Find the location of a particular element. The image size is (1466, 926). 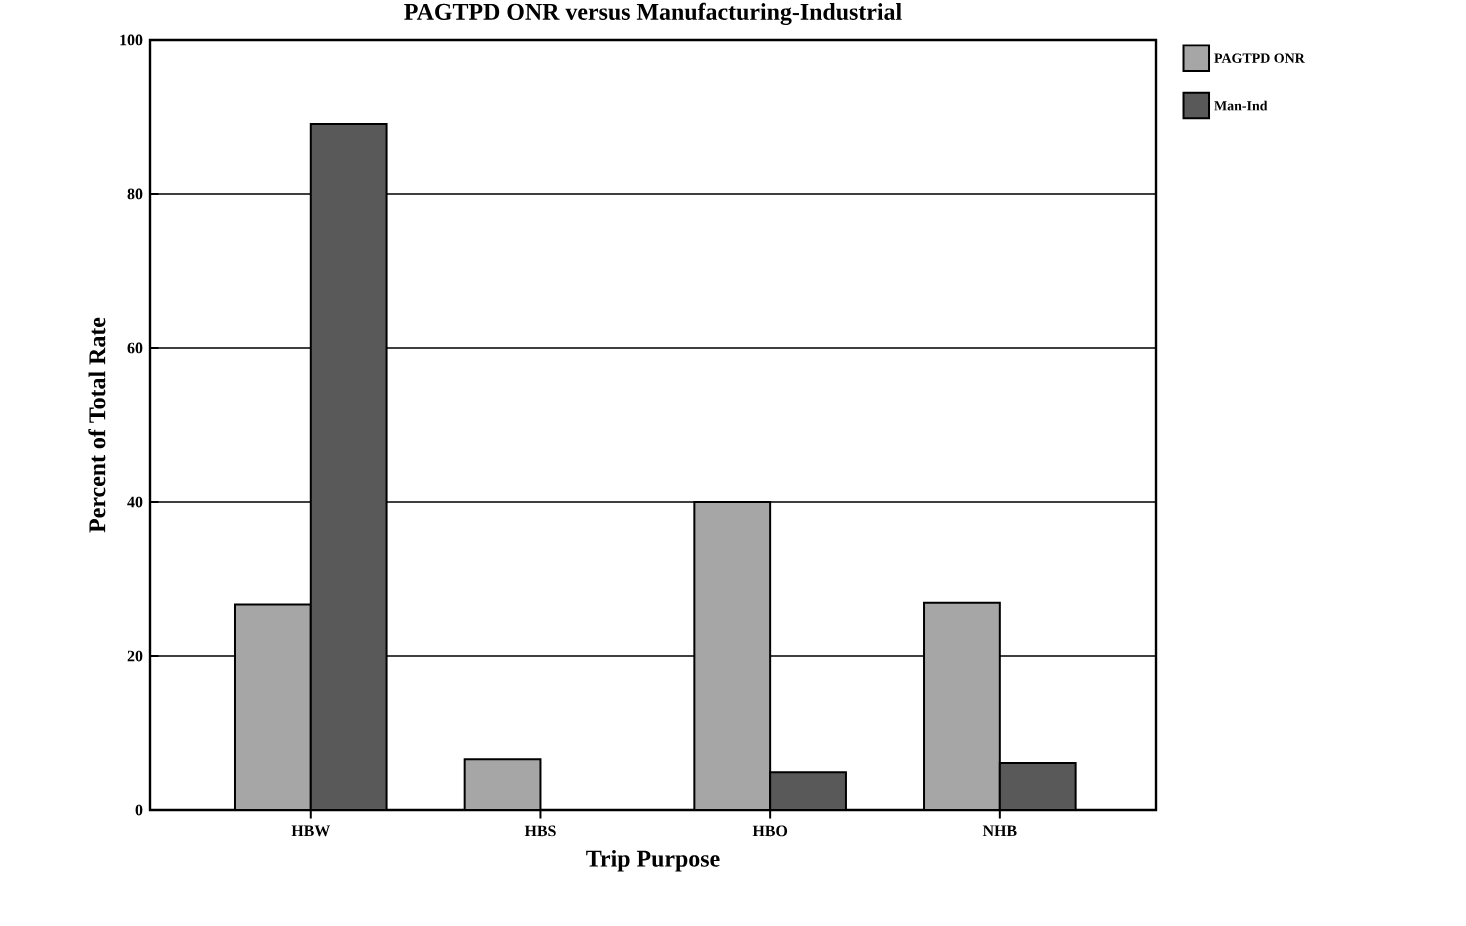

chart-title: PAGTPD ONR versus Manufacturing-Industrial is located at coordinates (653, 13).